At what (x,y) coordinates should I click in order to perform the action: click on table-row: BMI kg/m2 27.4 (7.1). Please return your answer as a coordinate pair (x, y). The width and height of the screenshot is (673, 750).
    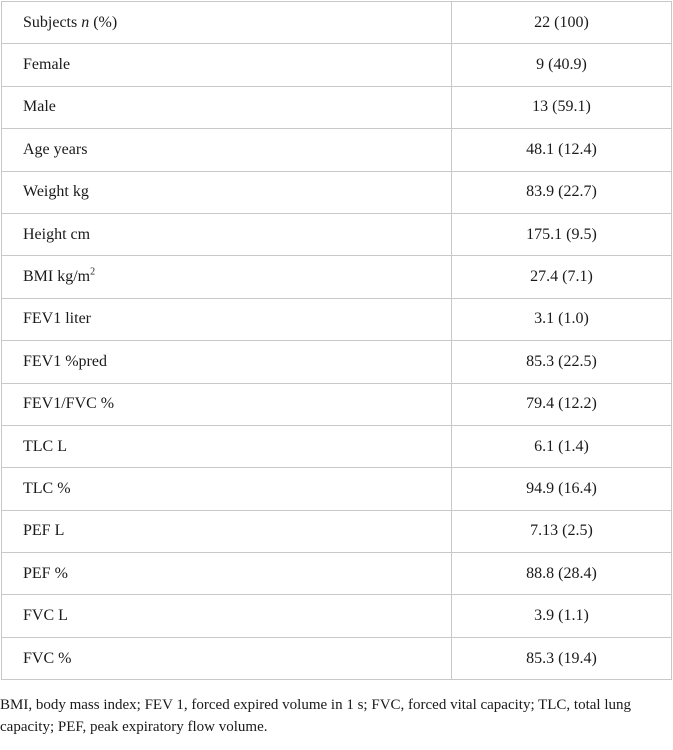
    Looking at the image, I should click on (336, 277).